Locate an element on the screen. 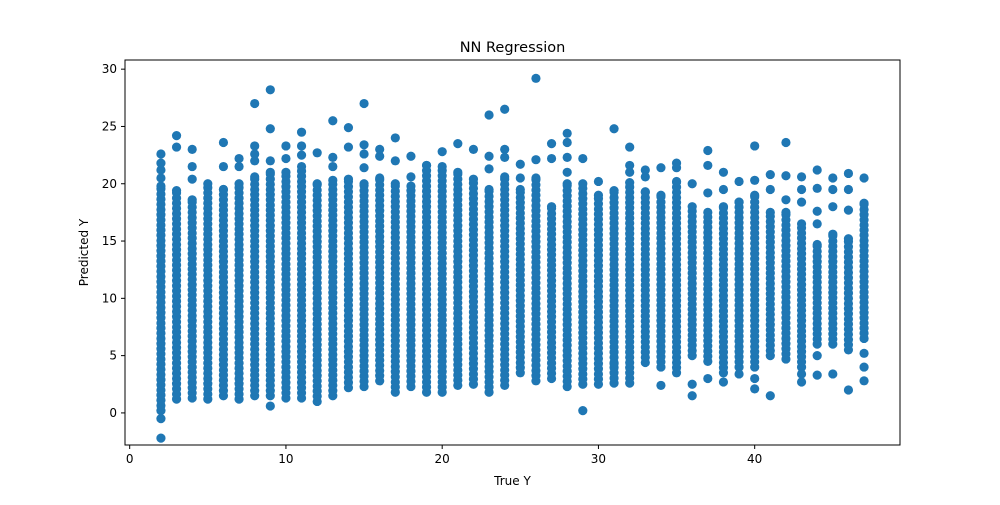 Image resolution: width=1000 pixels, height=505 pixels. y-axis-ticks: 0 5 10 15 20 25 30 is located at coordinates (113, 241).